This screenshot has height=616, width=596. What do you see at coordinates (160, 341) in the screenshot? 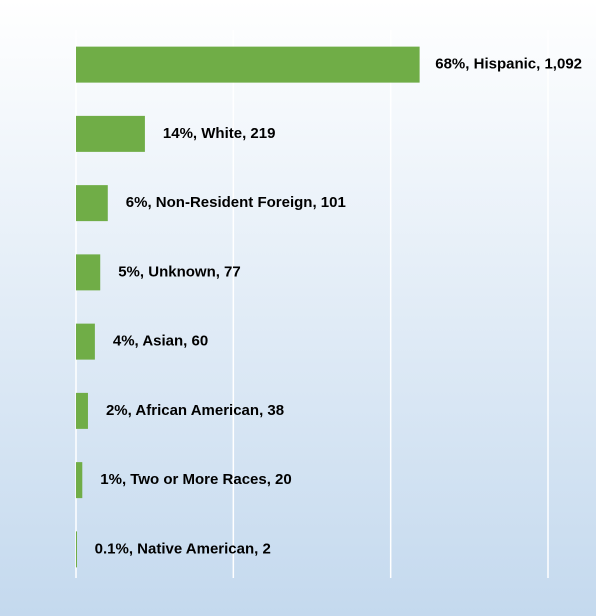
I see `data-label: 4%, Asian, 60` at bounding box center [160, 341].